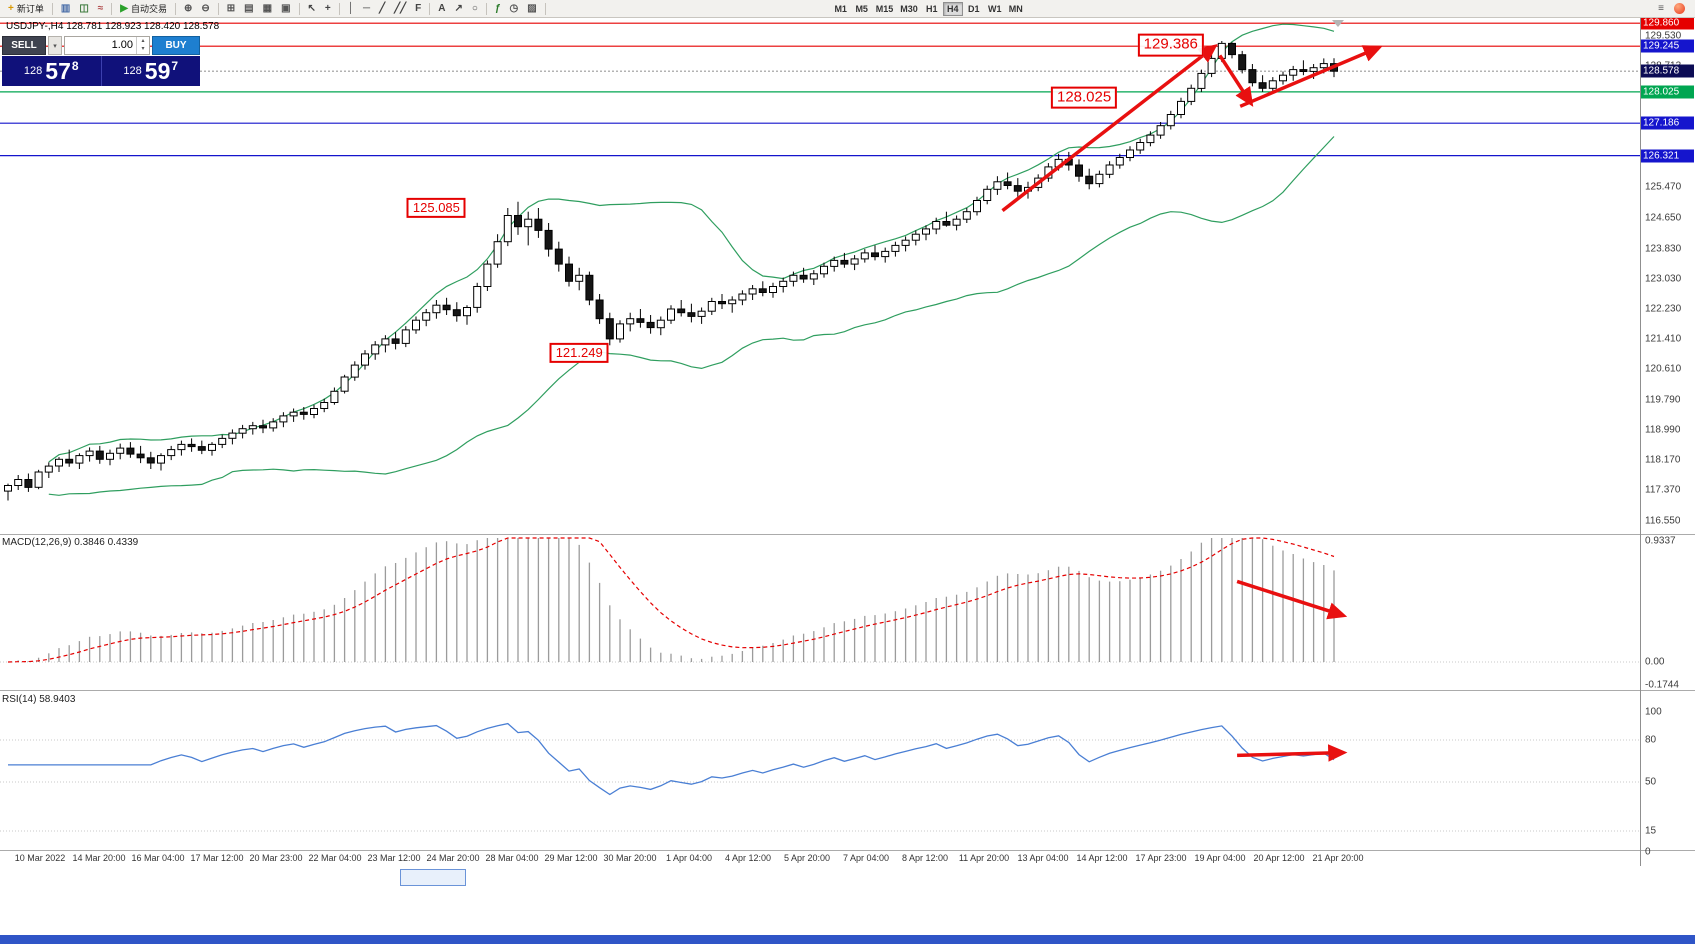  What do you see at coordinates (885, 9) in the screenshot?
I see `timeframe-m15: M15` at bounding box center [885, 9].